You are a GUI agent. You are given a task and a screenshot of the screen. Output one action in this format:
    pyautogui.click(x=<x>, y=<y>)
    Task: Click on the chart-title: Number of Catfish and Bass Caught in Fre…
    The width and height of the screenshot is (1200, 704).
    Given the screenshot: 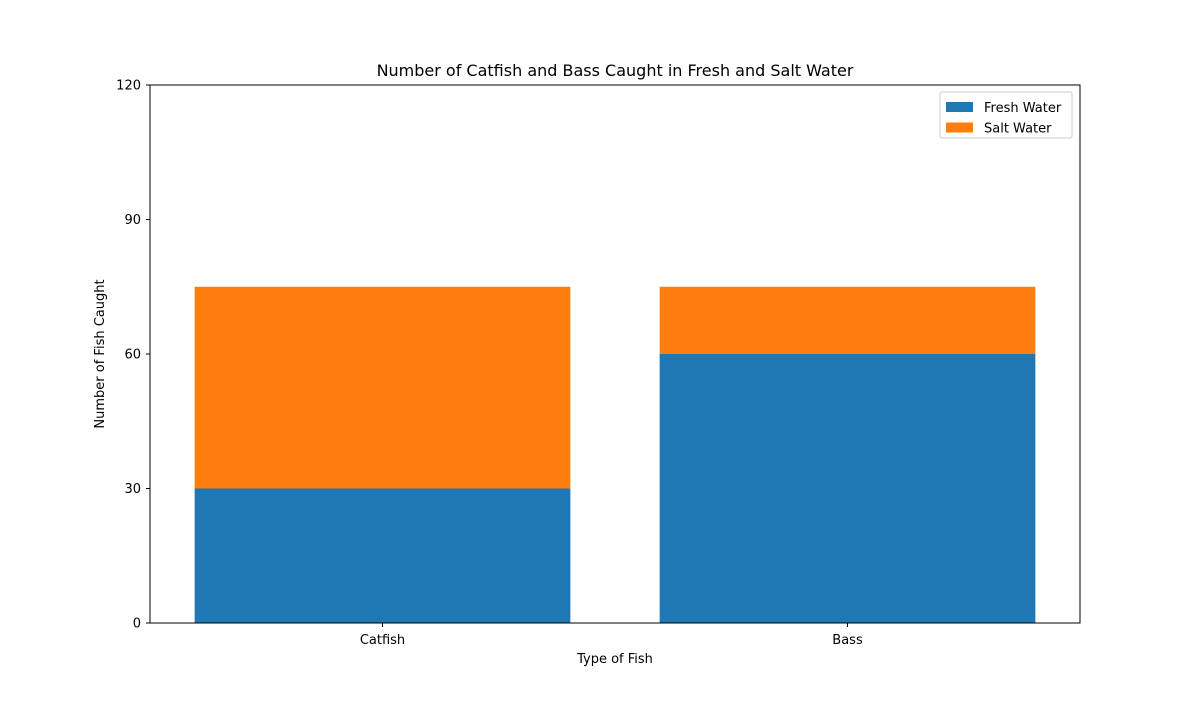 What is the action you would take?
    pyautogui.click(x=615, y=70)
    